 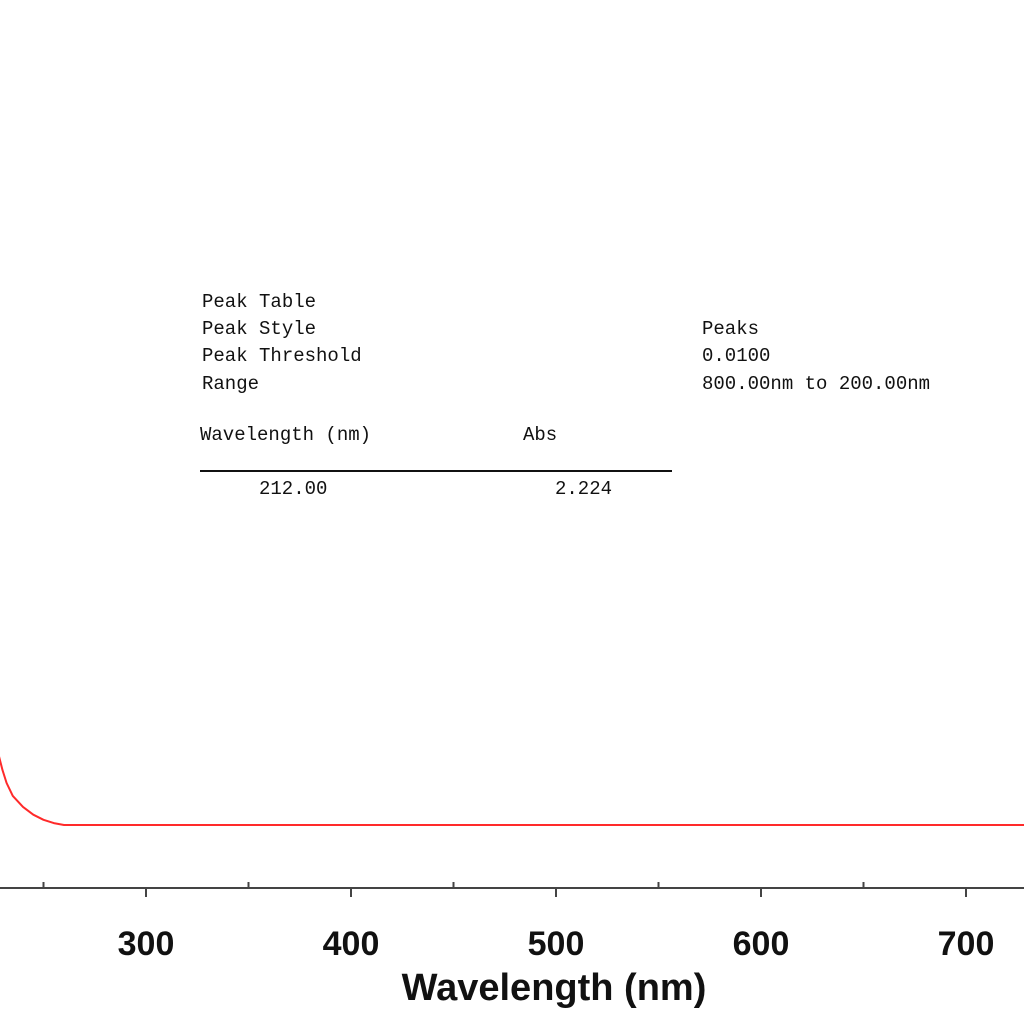 What do you see at coordinates (351, 944) in the screenshot?
I see `x-tick-label-400: 400` at bounding box center [351, 944].